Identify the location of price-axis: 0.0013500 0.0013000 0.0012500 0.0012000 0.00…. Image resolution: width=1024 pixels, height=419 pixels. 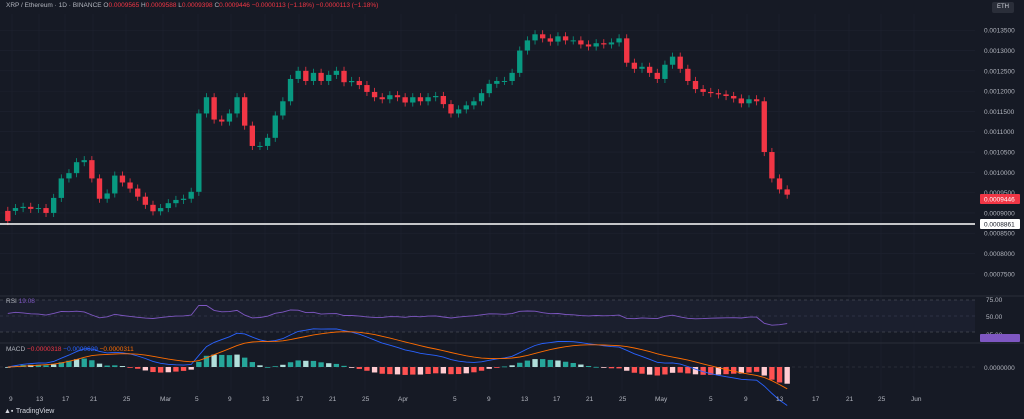
(999, 153).